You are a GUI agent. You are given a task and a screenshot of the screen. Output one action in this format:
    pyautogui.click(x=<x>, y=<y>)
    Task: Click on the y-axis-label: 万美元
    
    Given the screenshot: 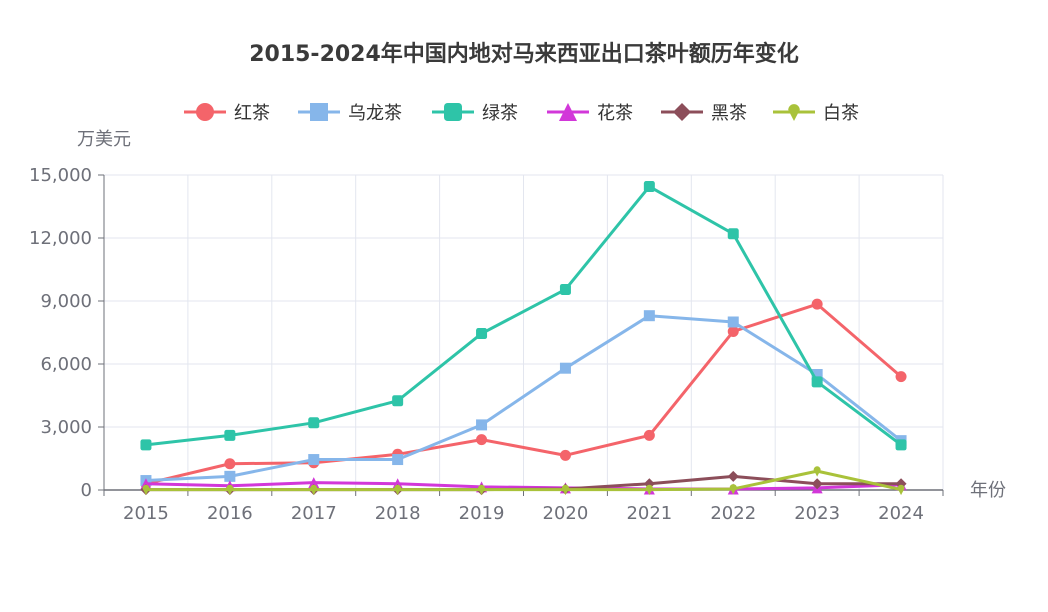 What is the action you would take?
    pyautogui.click(x=104, y=139)
    